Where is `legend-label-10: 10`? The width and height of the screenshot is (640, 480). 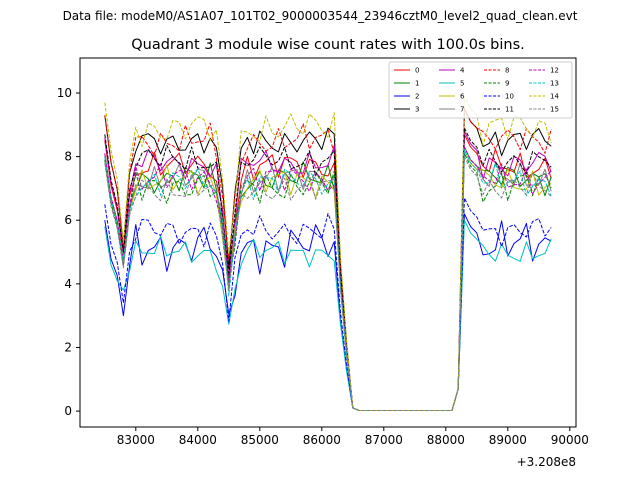 legend-label-10: 10 is located at coordinates (509, 97).